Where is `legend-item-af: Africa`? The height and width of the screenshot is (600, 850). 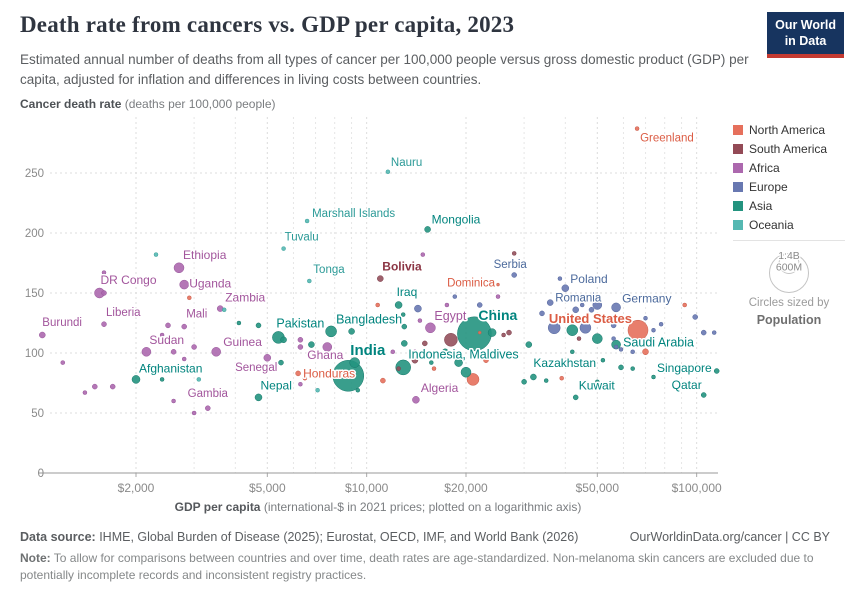
legend-item-af: Africa is located at coordinates (790, 168).